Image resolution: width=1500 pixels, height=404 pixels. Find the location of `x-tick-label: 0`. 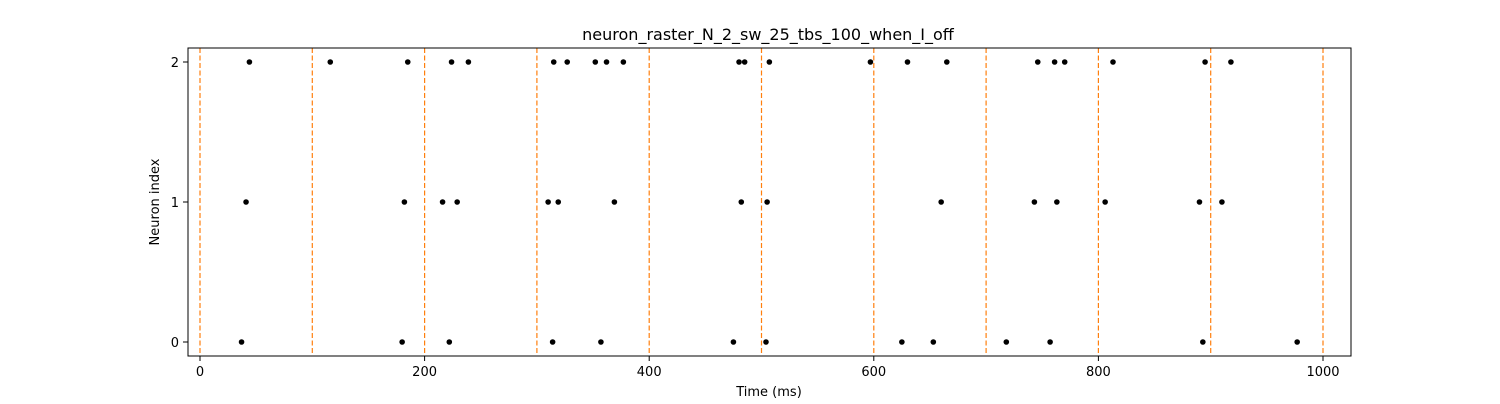

x-tick-label: 0 is located at coordinates (200, 372).